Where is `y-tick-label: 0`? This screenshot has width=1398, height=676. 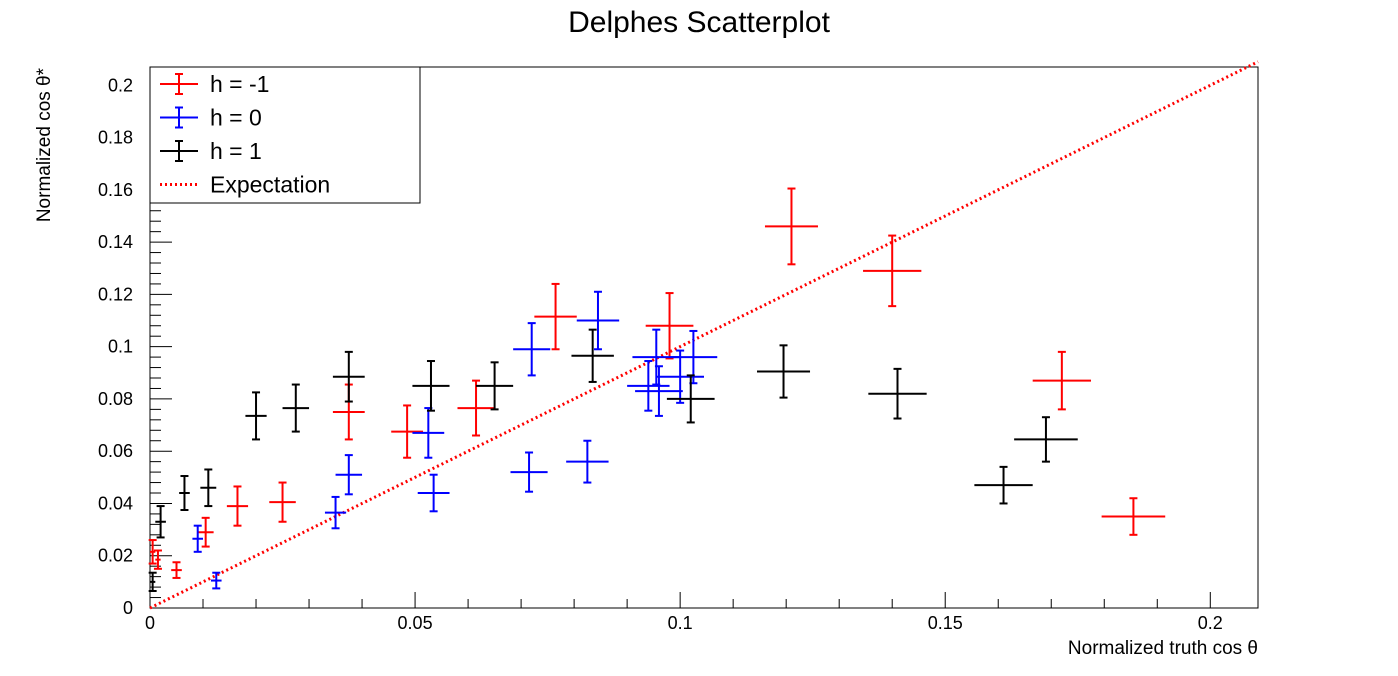 y-tick-label: 0 is located at coordinates (128, 608).